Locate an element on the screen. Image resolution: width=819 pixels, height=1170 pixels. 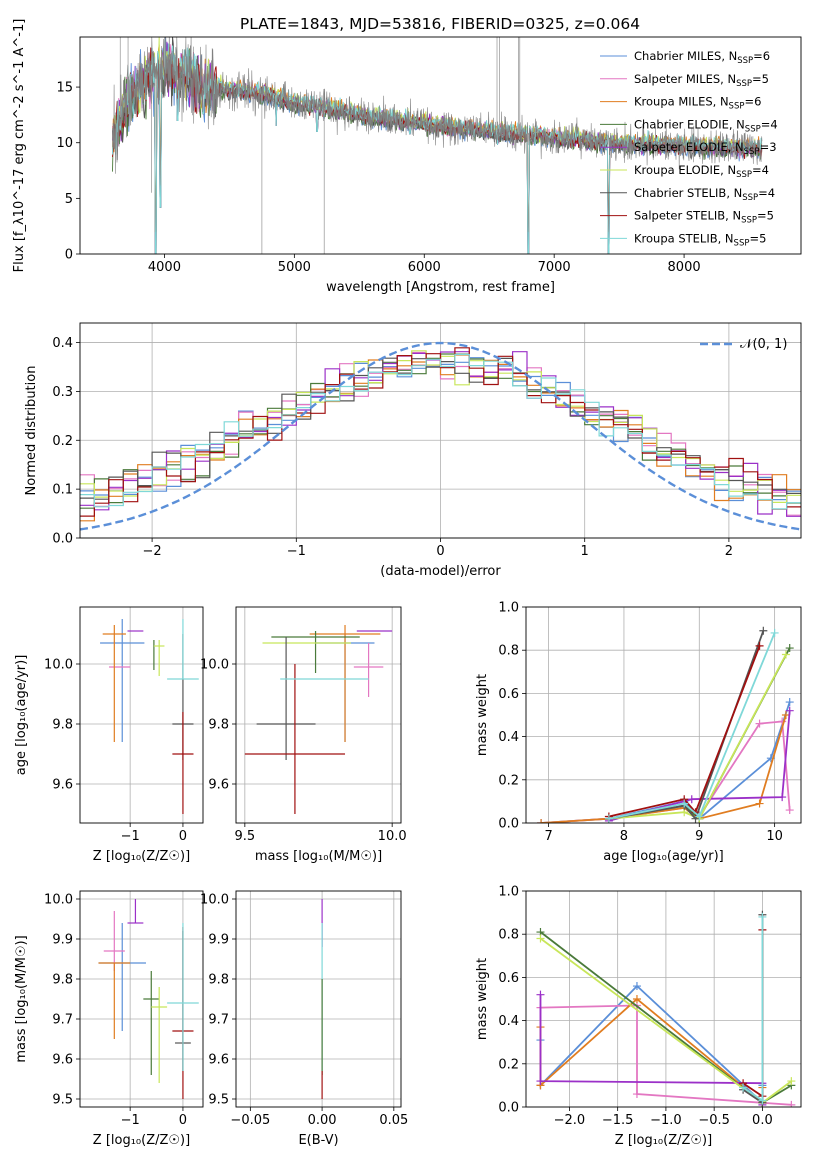
legend-entry: Chabrier STELIB, NSSP=4 is located at coordinates (704, 194).